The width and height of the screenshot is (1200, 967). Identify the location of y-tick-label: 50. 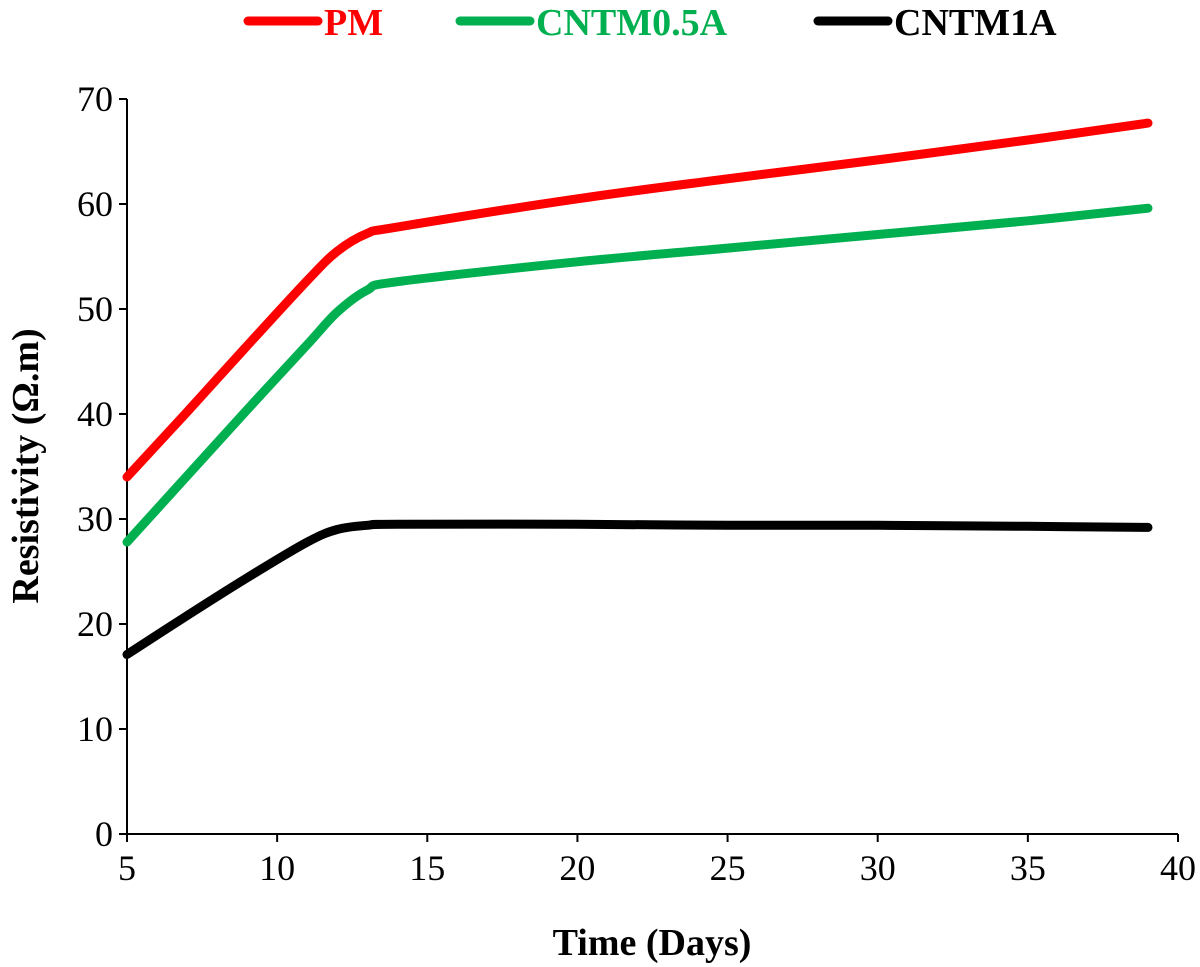
(95, 309).